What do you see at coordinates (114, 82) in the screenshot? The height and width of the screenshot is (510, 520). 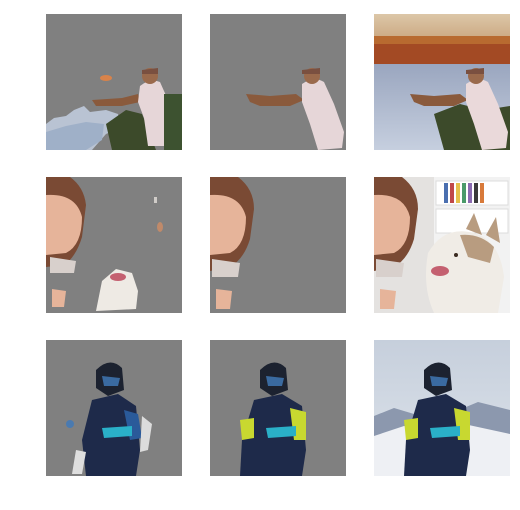 I see `row1-masked-prediction-image` at bounding box center [114, 82].